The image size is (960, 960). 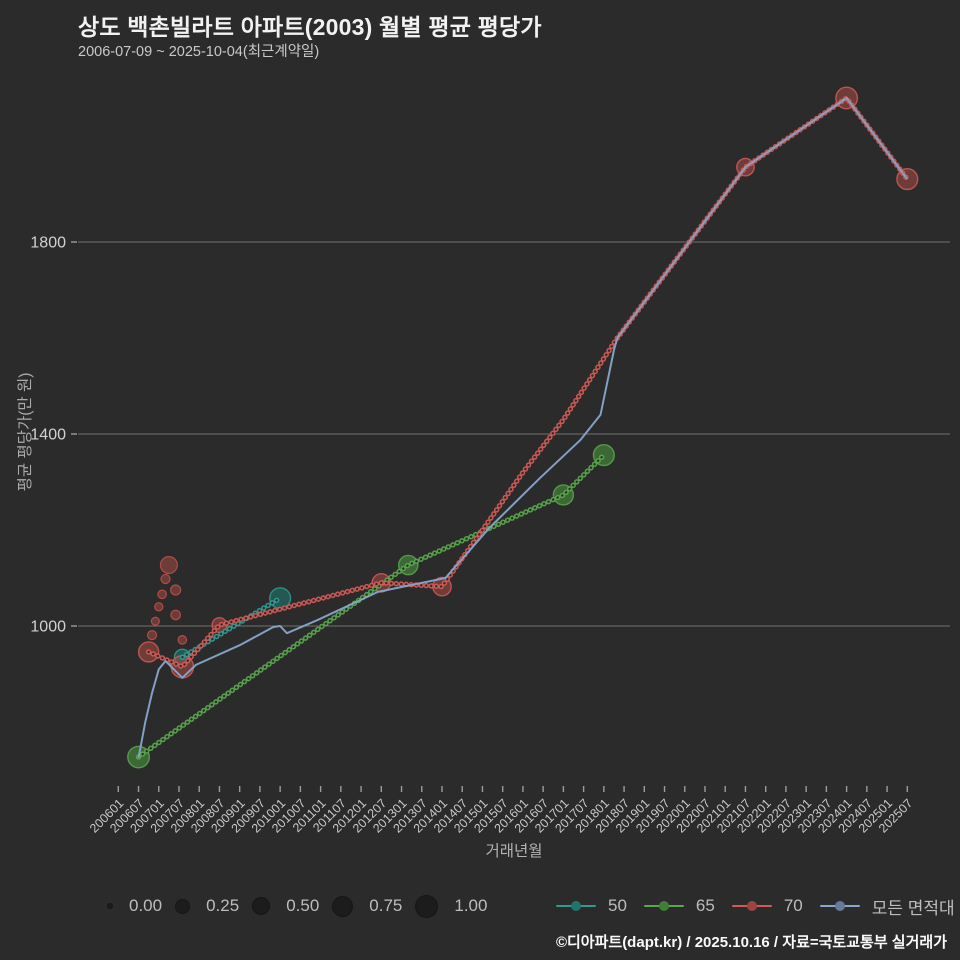 What do you see at coordinates (310, 27) in the screenshot?
I see `chart-title: 상도 백촌빌라트 아파트(2003) 월별 평균 평당가` at bounding box center [310, 27].